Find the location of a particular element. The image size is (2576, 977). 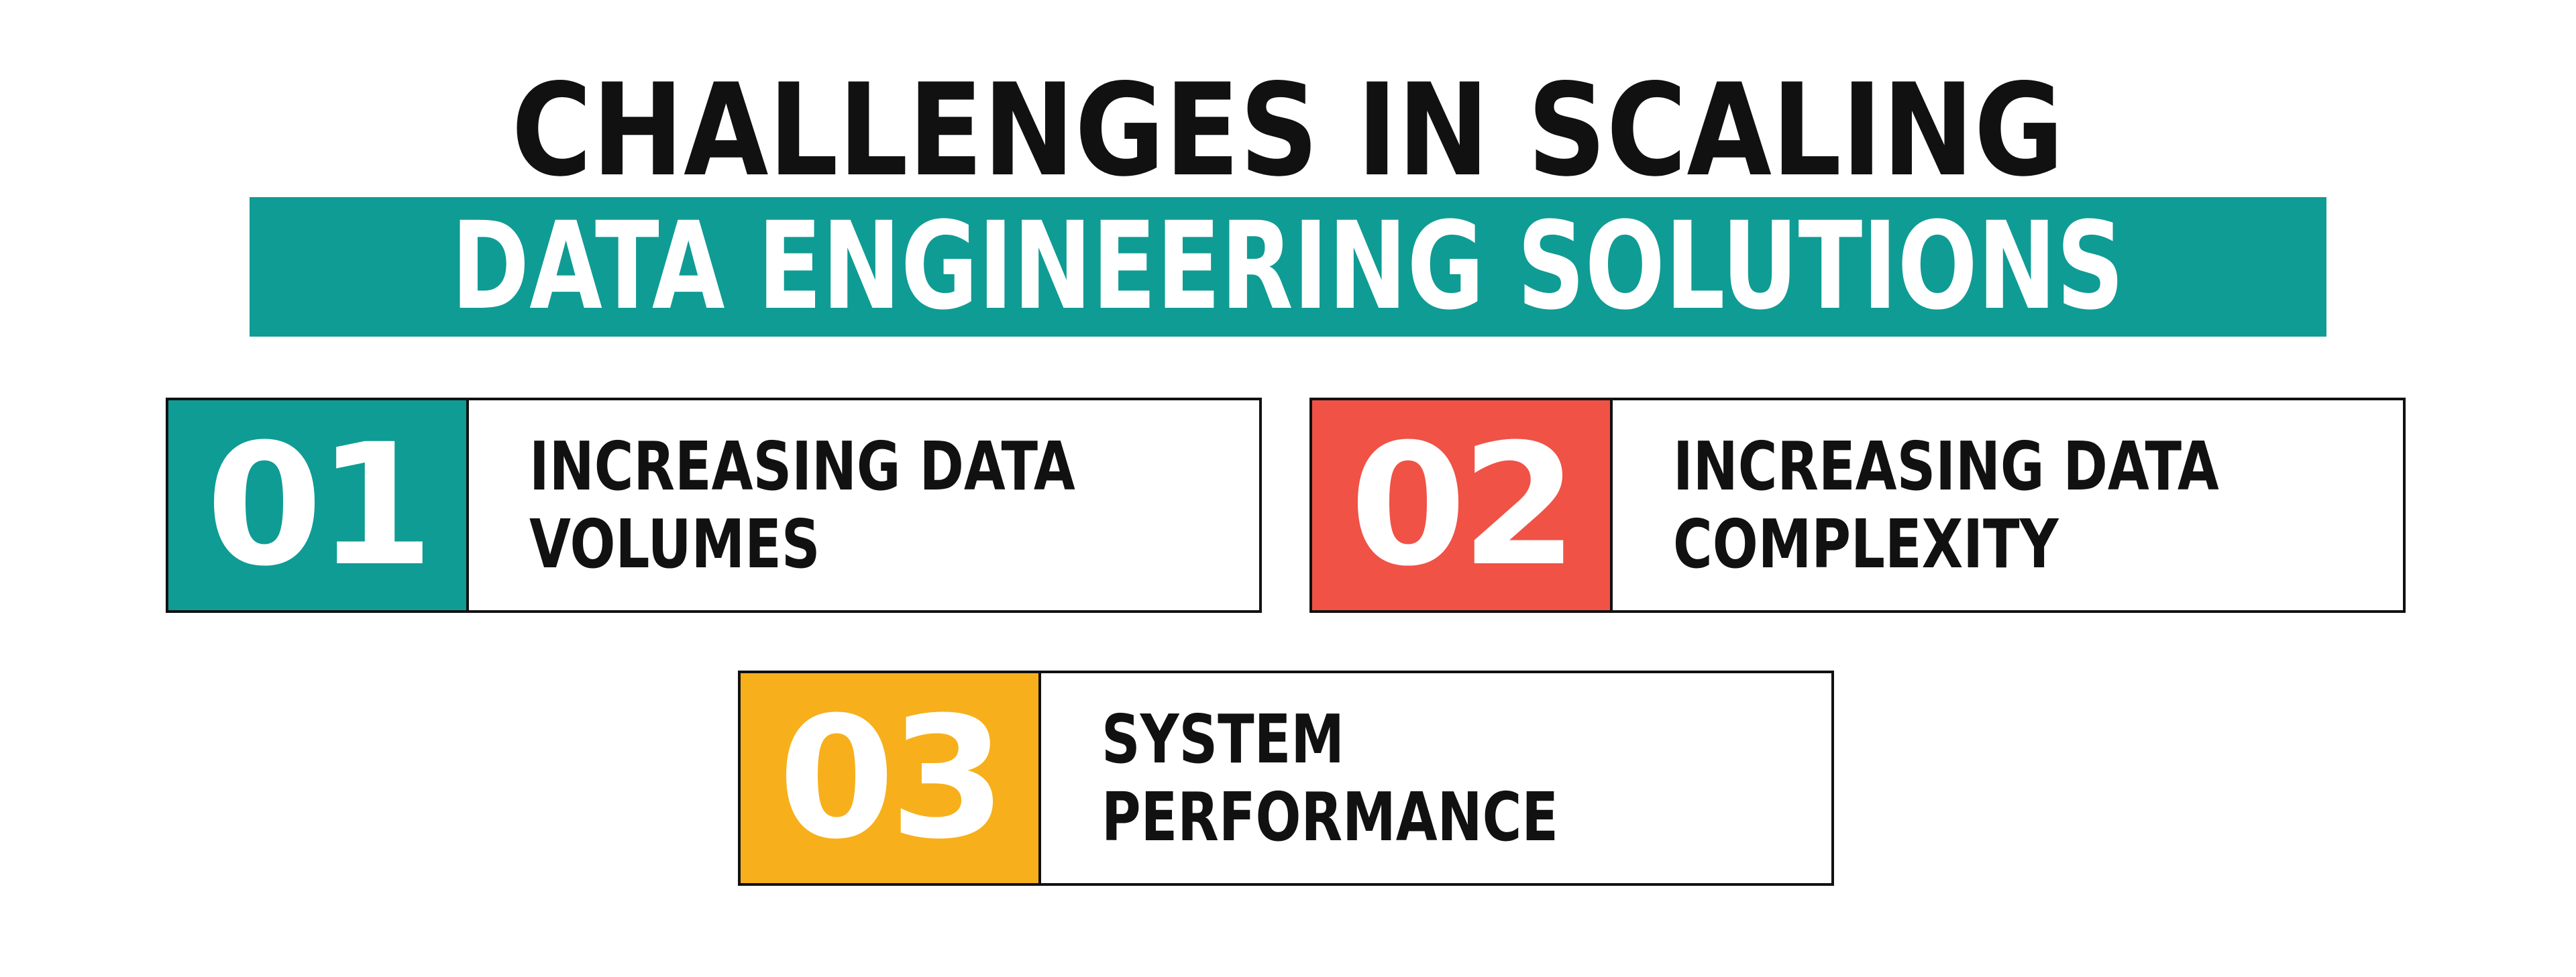

challenge-card-1: 01 INCREASING DATA VOLUMES is located at coordinates (714, 506).